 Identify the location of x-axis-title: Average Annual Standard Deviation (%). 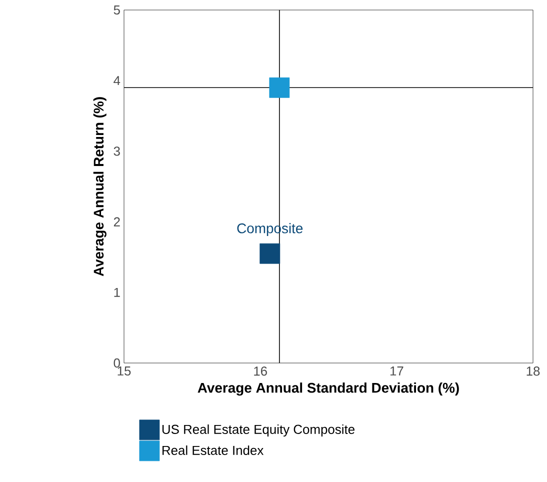
(328, 389).